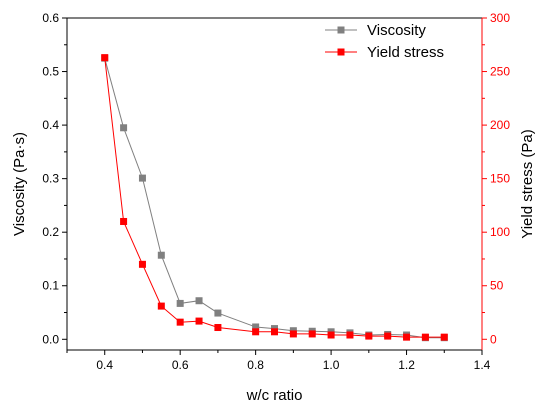 This screenshot has height=412, width=550. Describe the element at coordinates (255, 365) in the screenshot. I see `x-tick-label: 0.8` at that location.